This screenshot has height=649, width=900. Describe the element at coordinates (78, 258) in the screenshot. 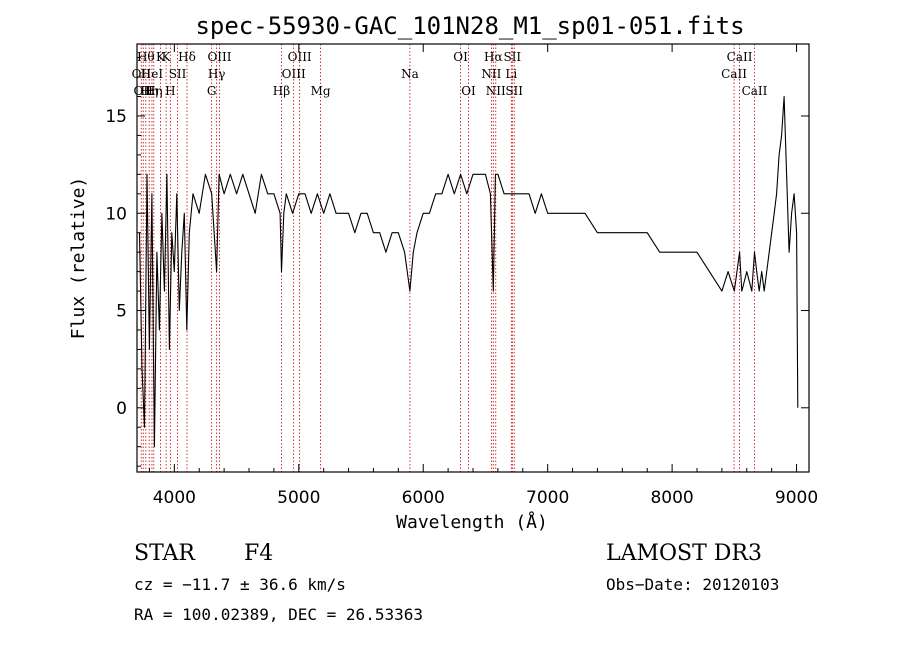

I see `y-axis-label: Flux (relative)` at that location.